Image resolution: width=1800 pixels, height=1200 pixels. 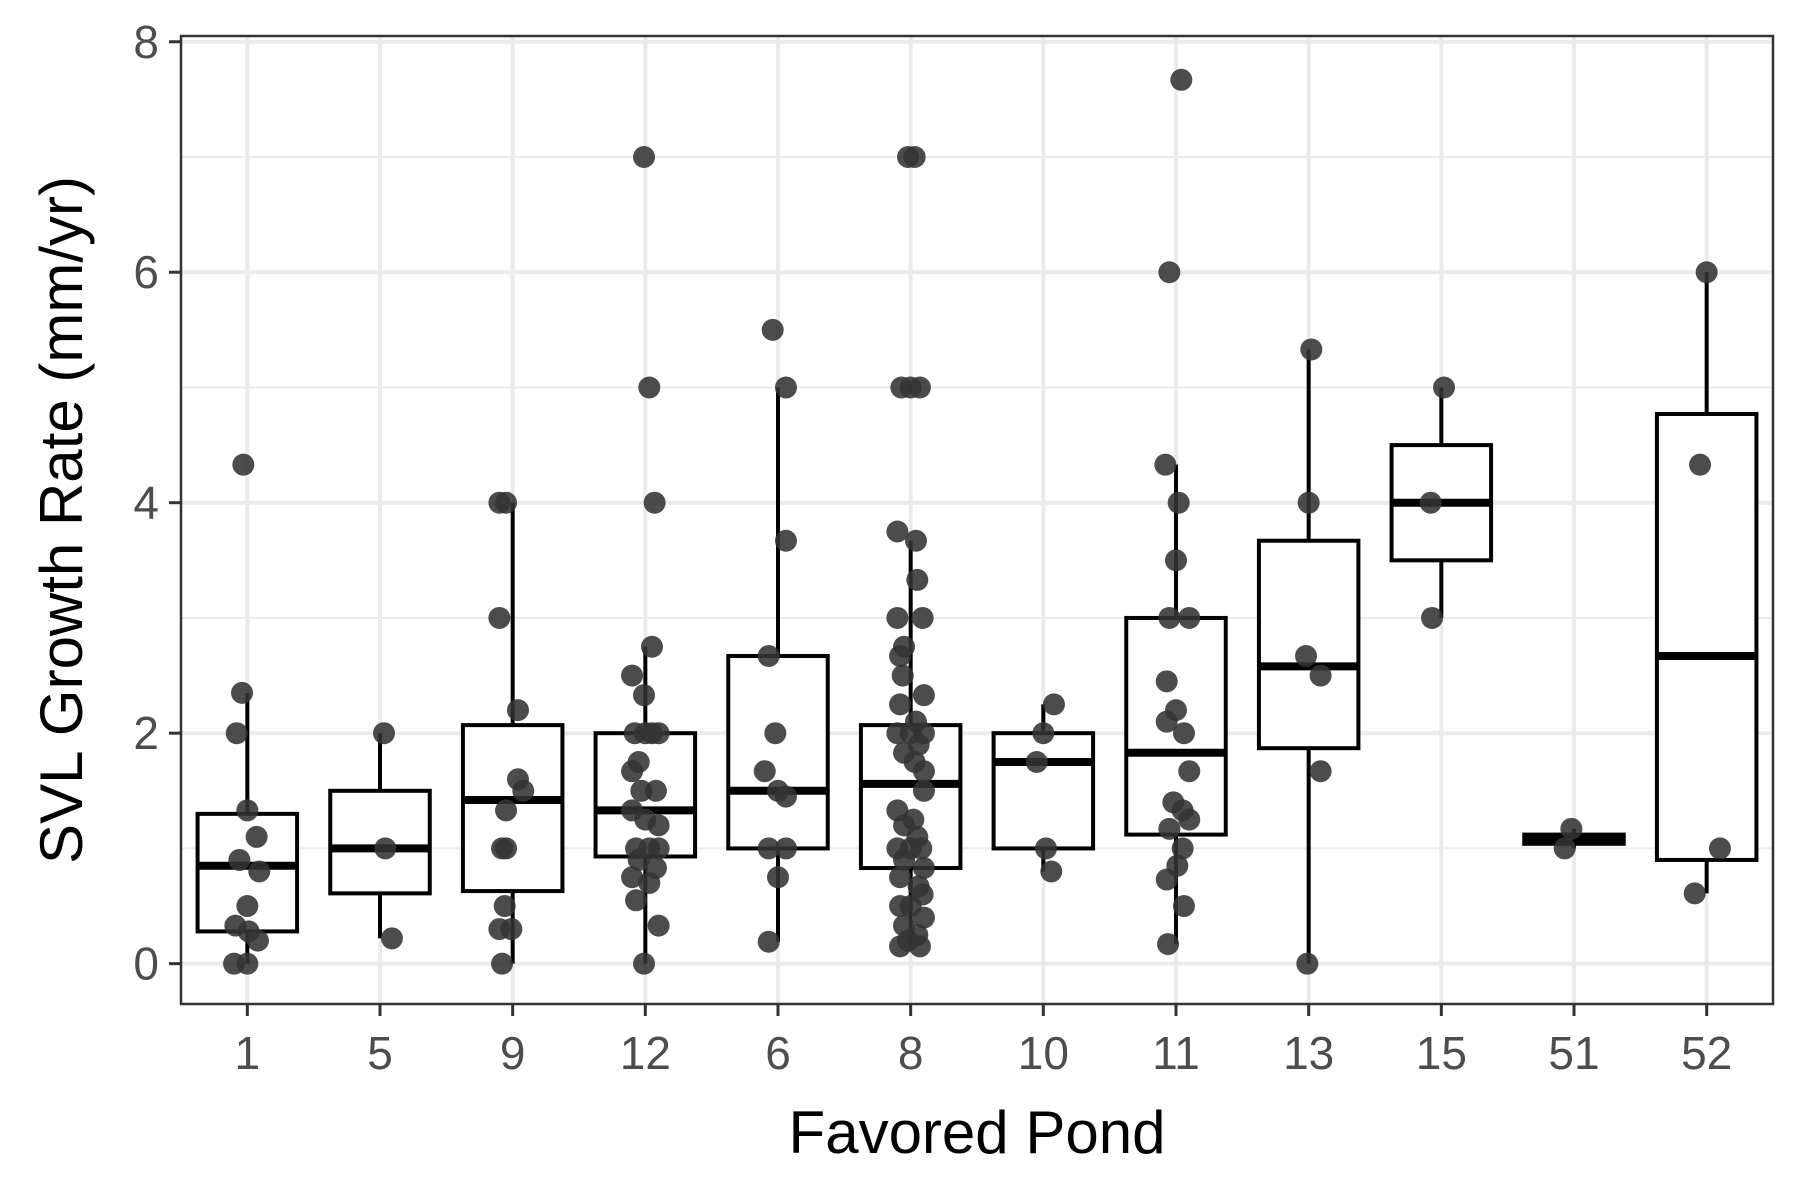 What do you see at coordinates (1441, 1053) in the screenshot?
I see `x-tick-label: 15` at bounding box center [1441, 1053].